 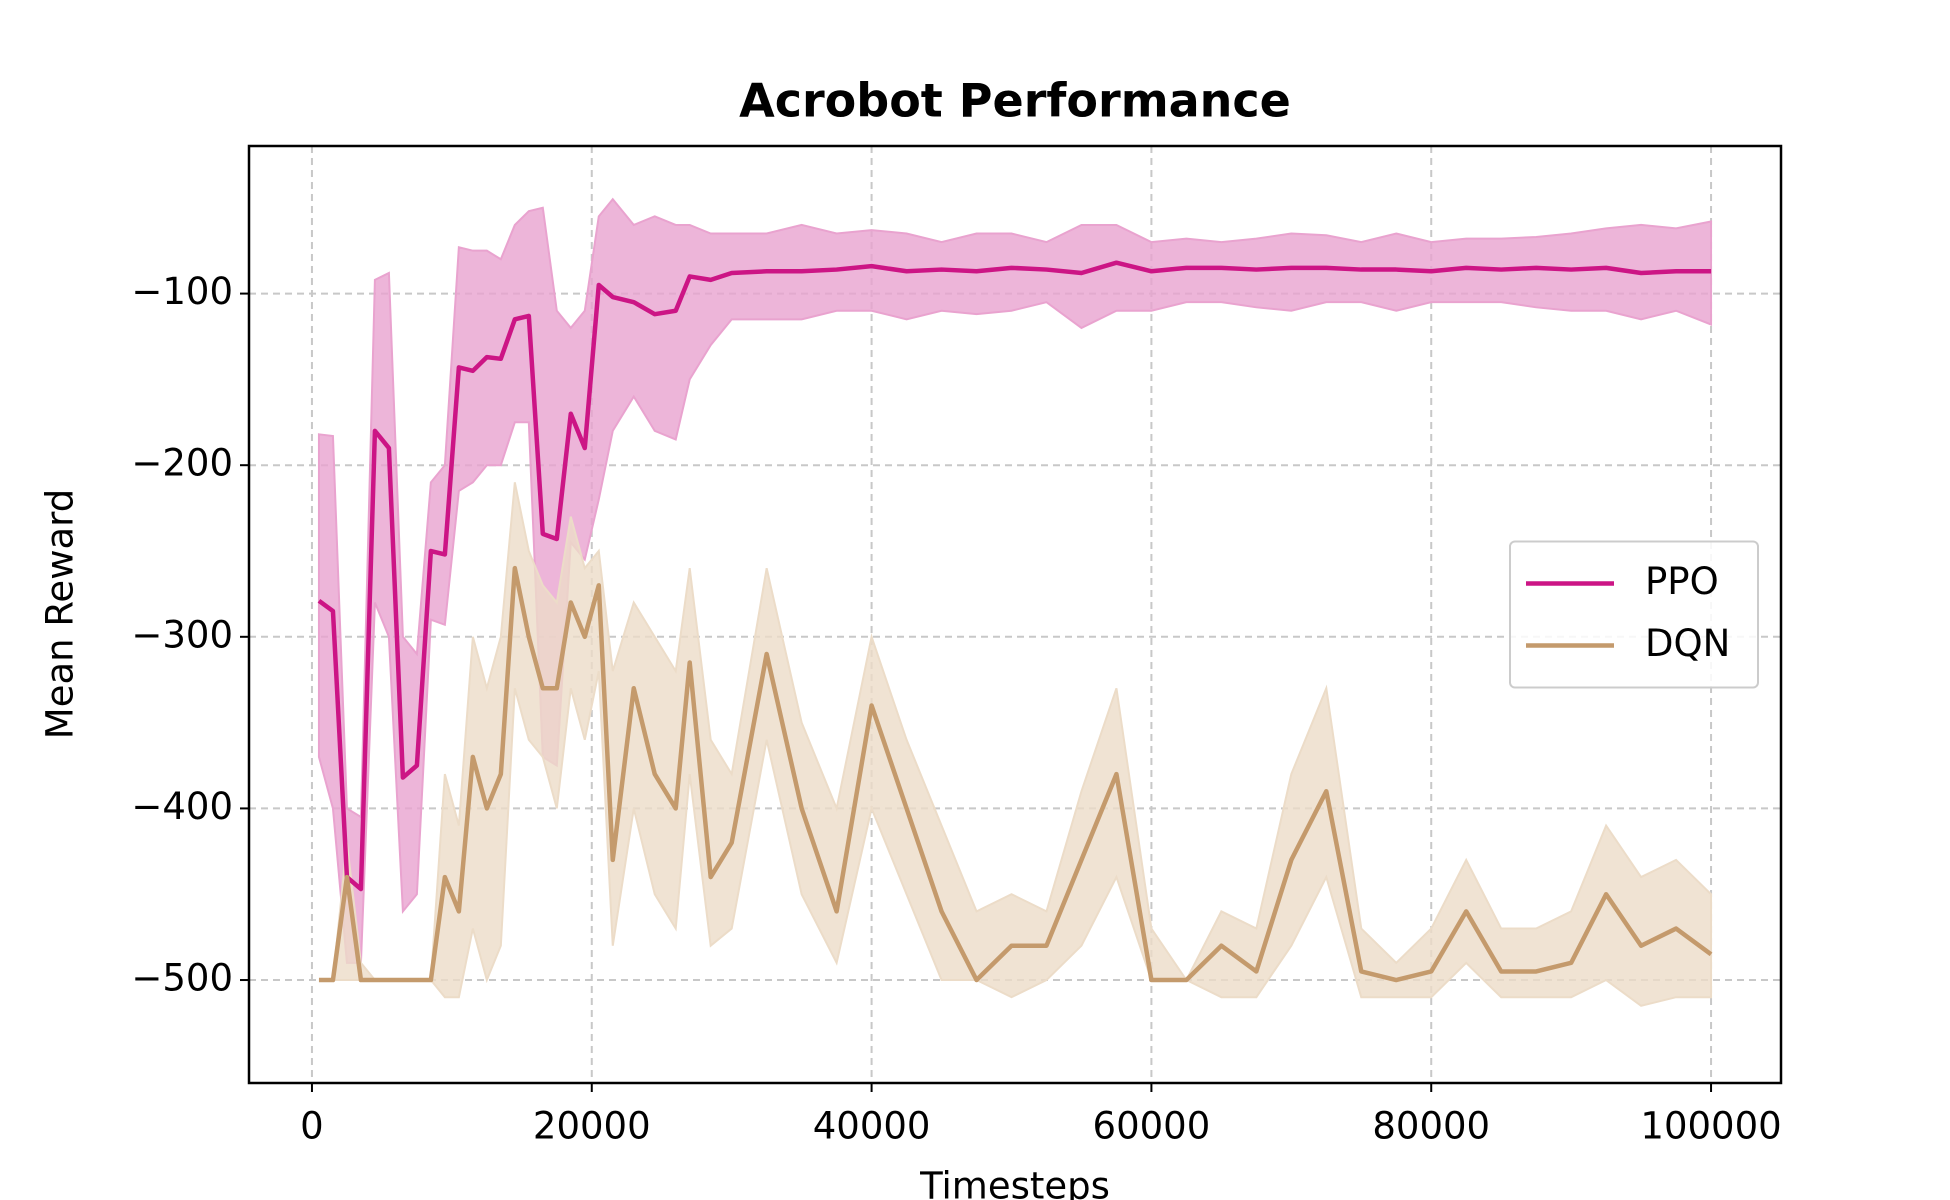 I want to click on y-tick-label: −200, so click(x=182, y=463).